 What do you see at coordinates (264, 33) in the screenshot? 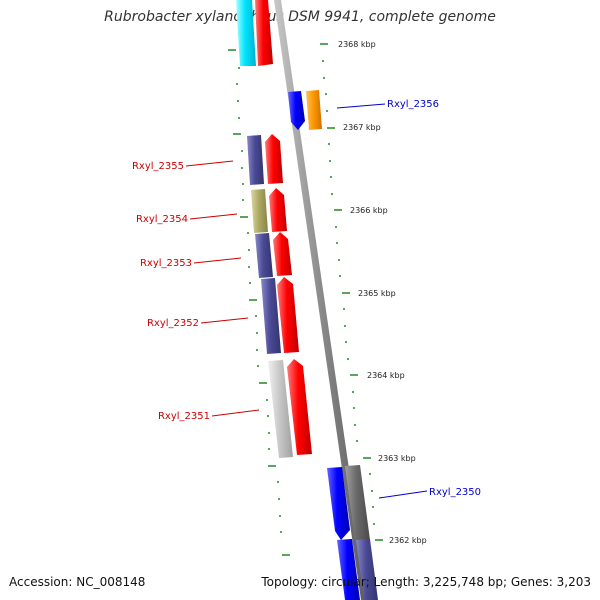
I see `gene-feature-red-top` at bounding box center [264, 33].